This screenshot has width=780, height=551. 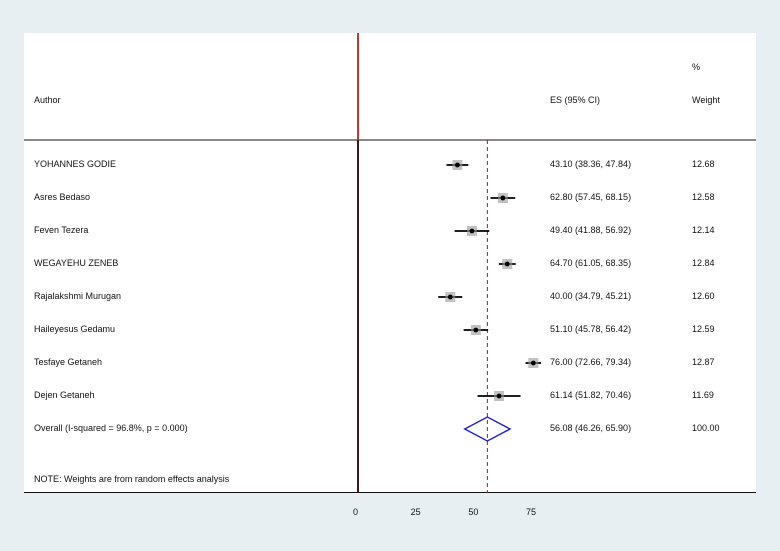 I want to click on study-weight: 12.59, so click(x=703, y=329).